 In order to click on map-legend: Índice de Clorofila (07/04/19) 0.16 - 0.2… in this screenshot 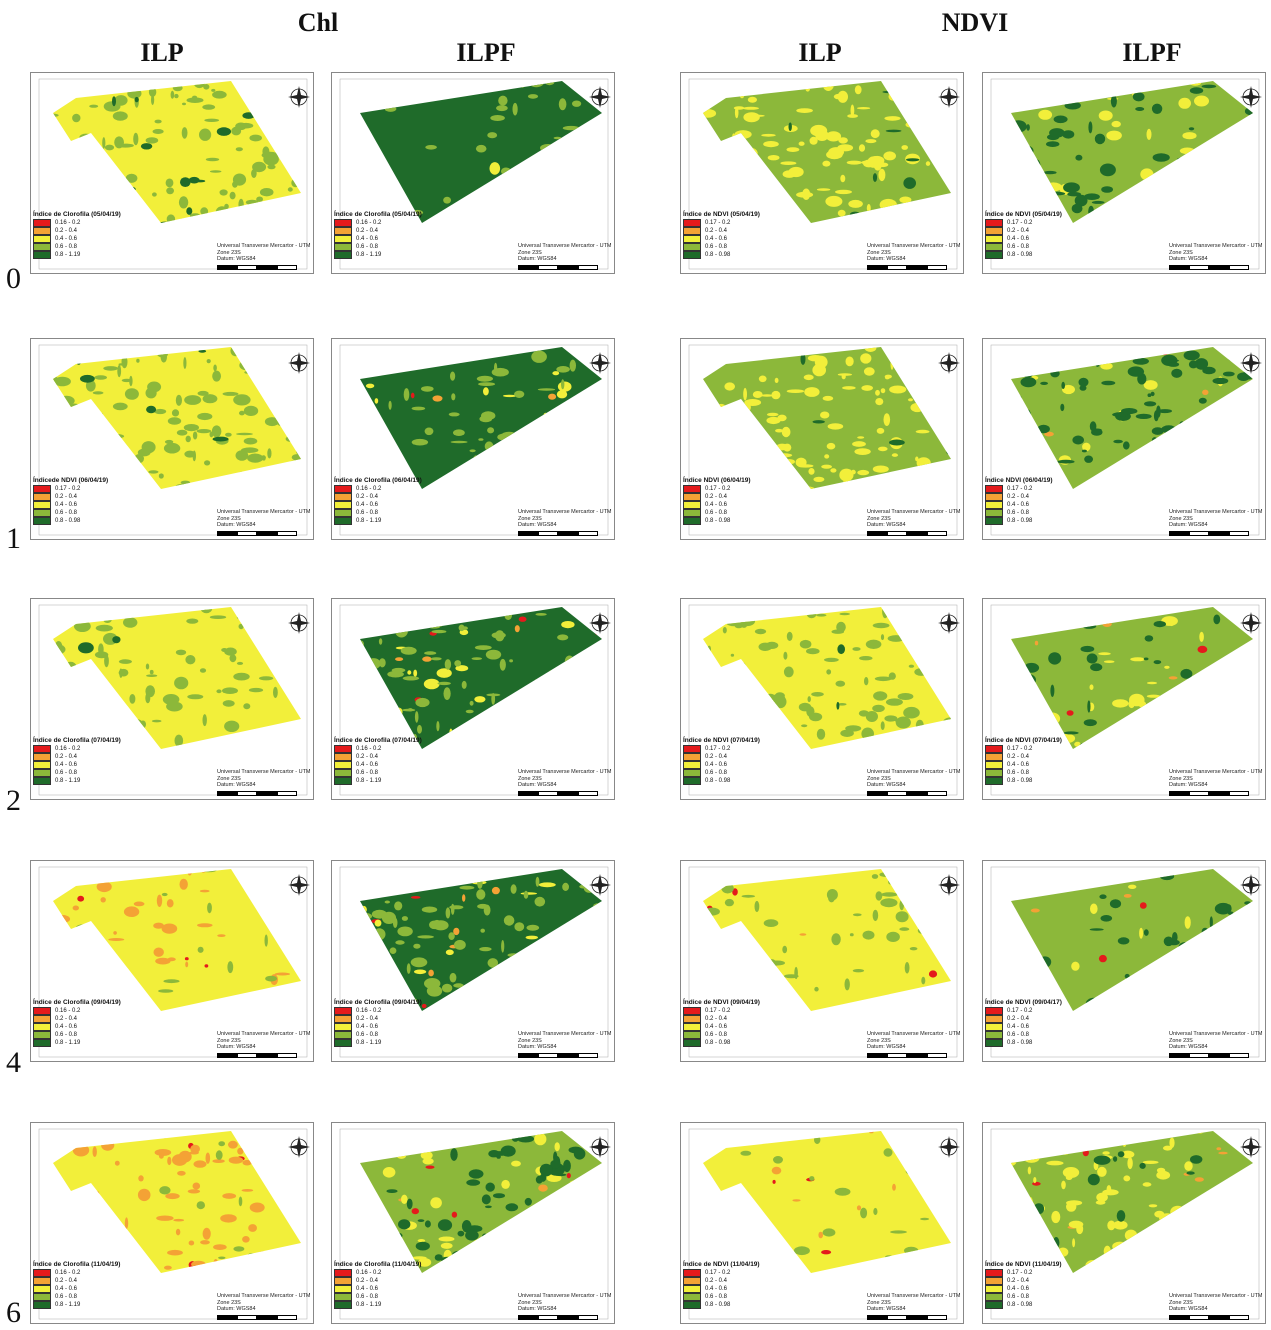, I will do `click(378, 761)`.